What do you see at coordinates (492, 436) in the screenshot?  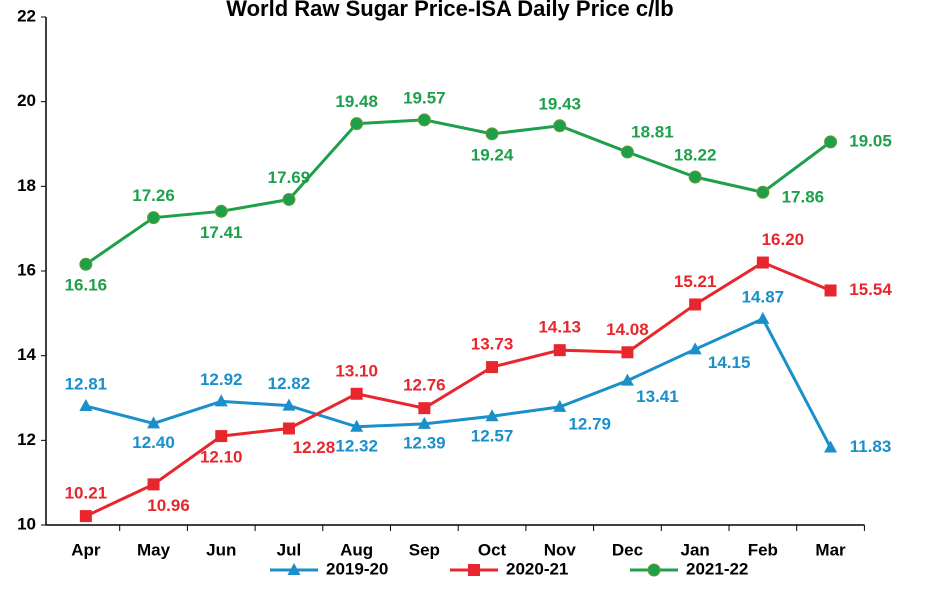 I see `data-label: 12.57` at bounding box center [492, 436].